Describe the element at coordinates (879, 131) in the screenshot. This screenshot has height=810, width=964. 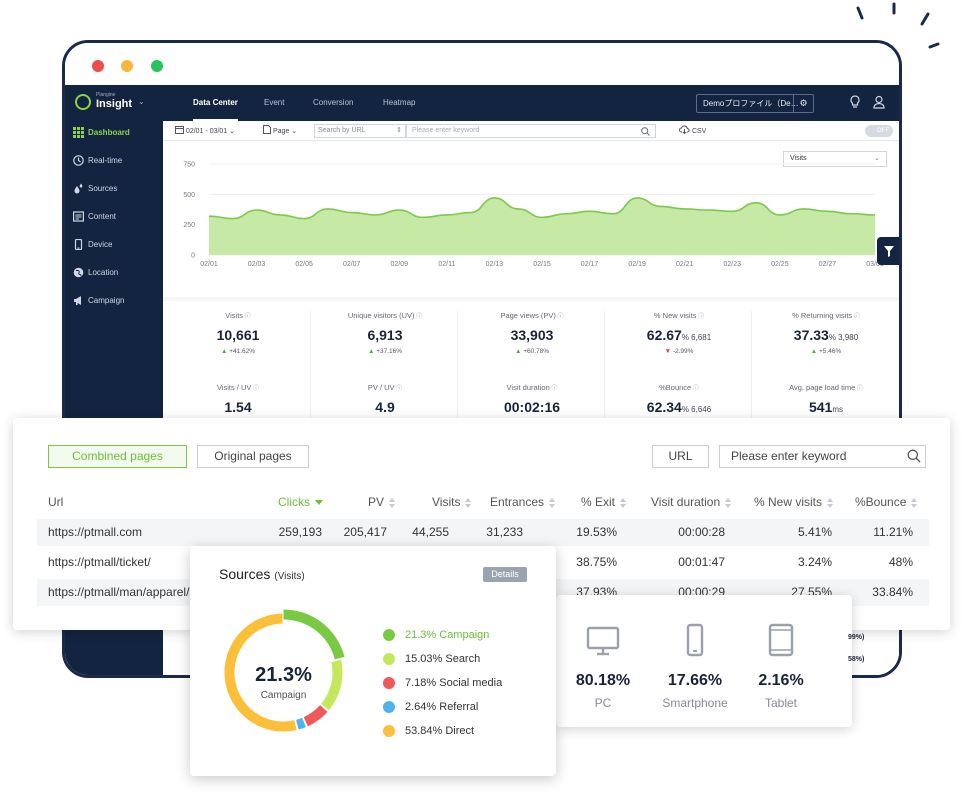
I see `toggle-switch: OFF` at that location.